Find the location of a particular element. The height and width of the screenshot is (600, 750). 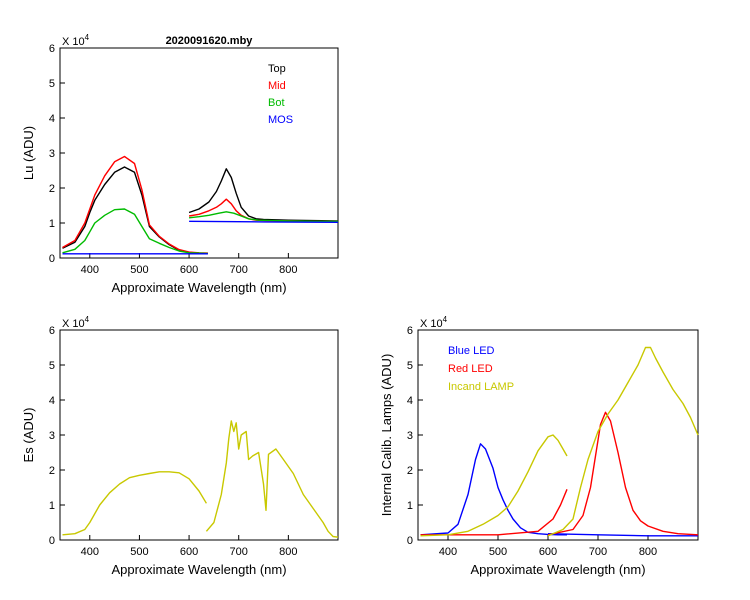

legend-entry-mid: Mid is located at coordinates (277, 86).